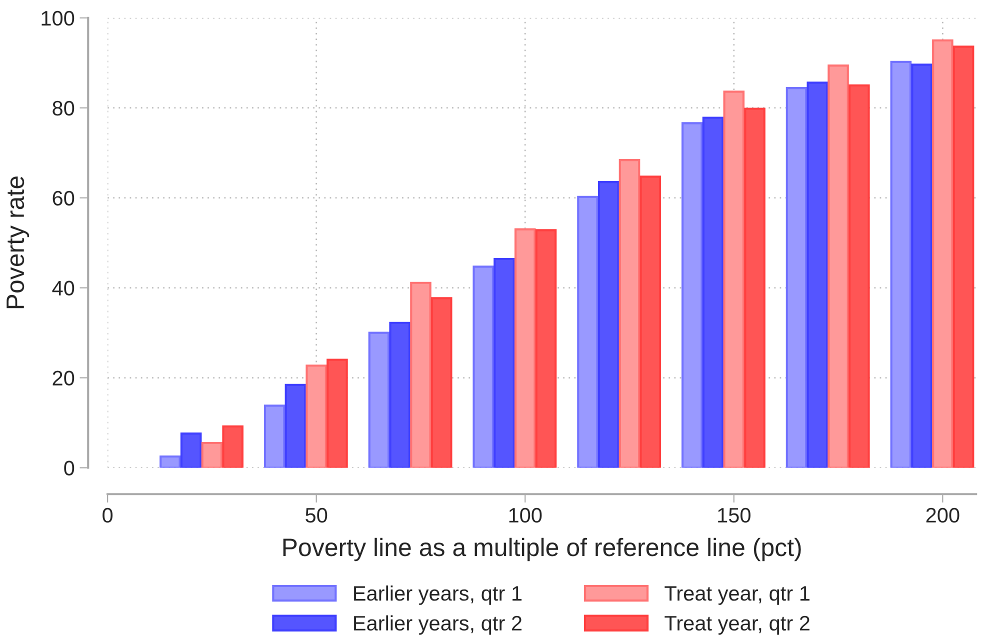 This screenshot has height=639, width=996. What do you see at coordinates (943, 515) in the screenshot?
I see `x-tick-label: 200` at bounding box center [943, 515].